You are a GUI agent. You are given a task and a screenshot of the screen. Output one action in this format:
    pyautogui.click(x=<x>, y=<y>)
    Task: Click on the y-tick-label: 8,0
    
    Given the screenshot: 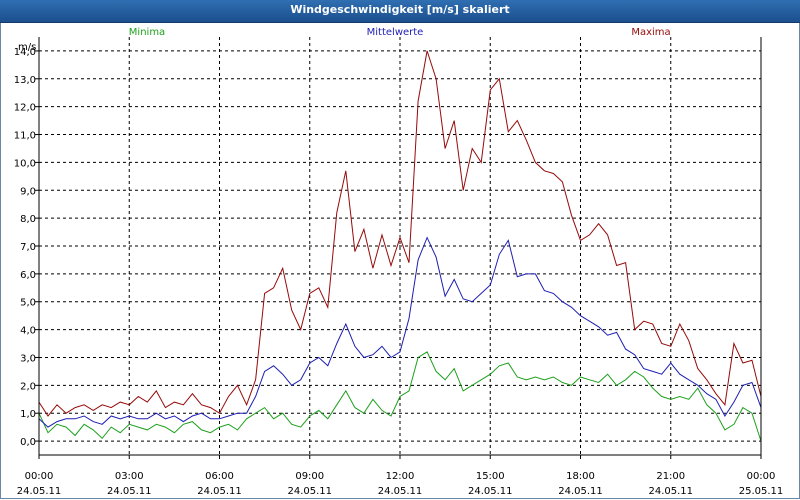 What is the action you would take?
    pyautogui.click(x=28, y=219)
    